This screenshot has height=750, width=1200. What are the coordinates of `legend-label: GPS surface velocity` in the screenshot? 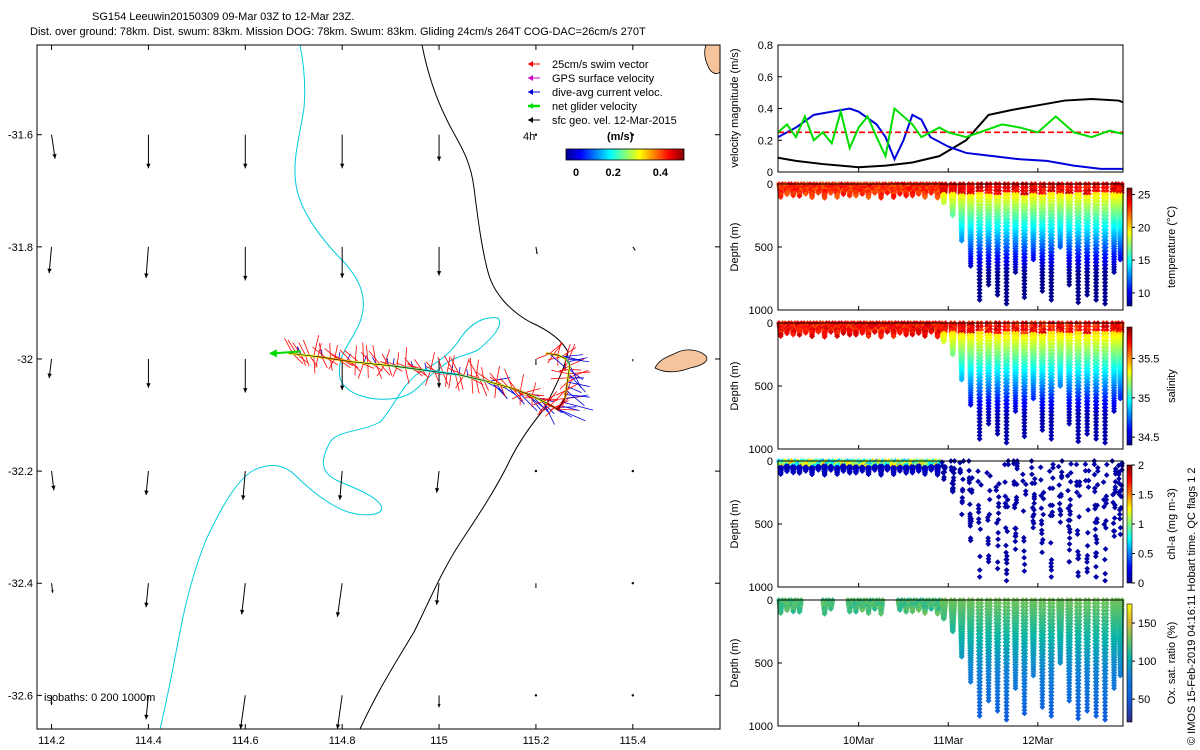 It's located at (603, 79).